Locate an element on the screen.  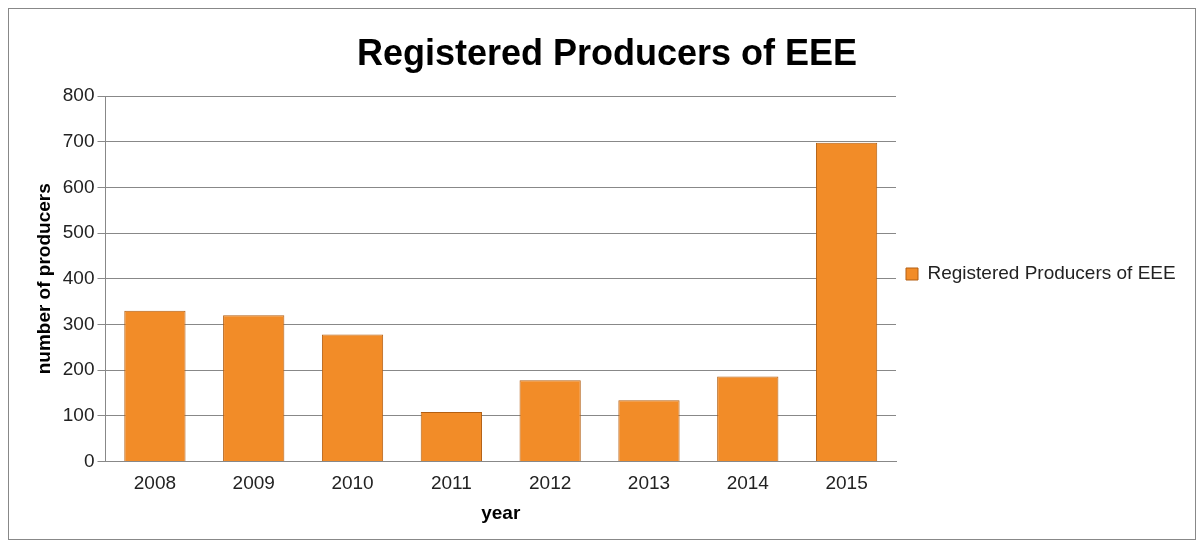
y-axis-title: number of producers is located at coordinates (43, 279).